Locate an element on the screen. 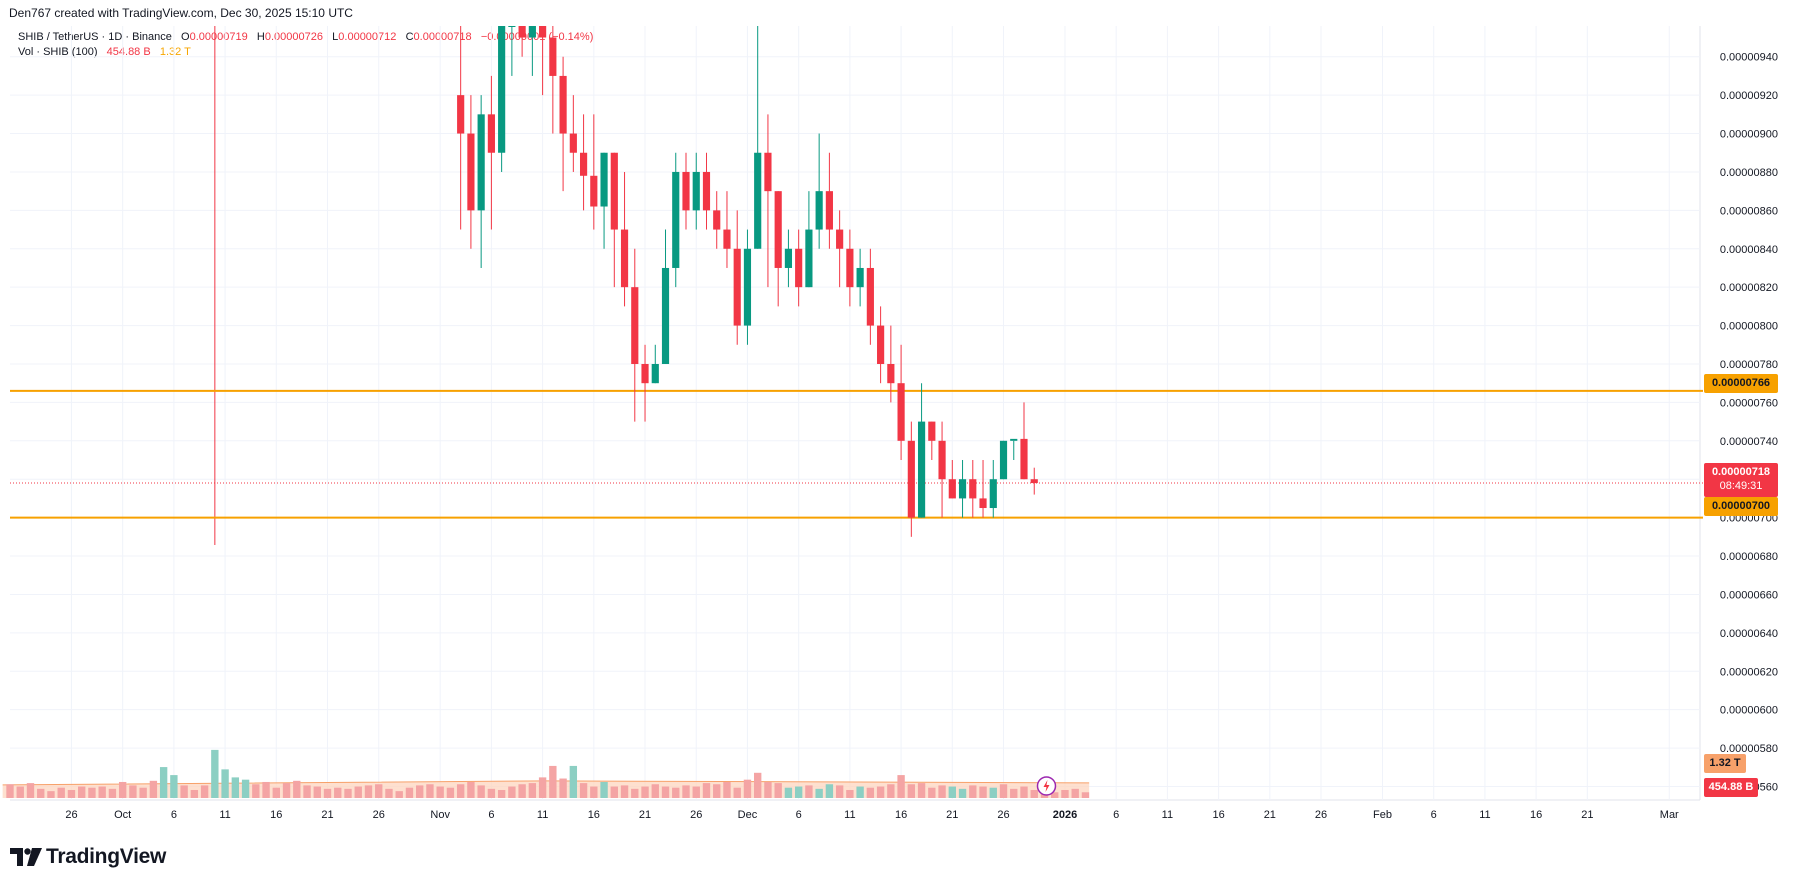  close-label: C is located at coordinates (409, 37).